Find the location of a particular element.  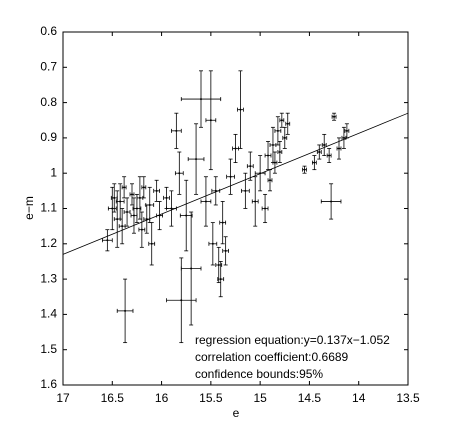

annotation: regression equation:y=0.137x−1.052 is located at coordinates (292, 340).